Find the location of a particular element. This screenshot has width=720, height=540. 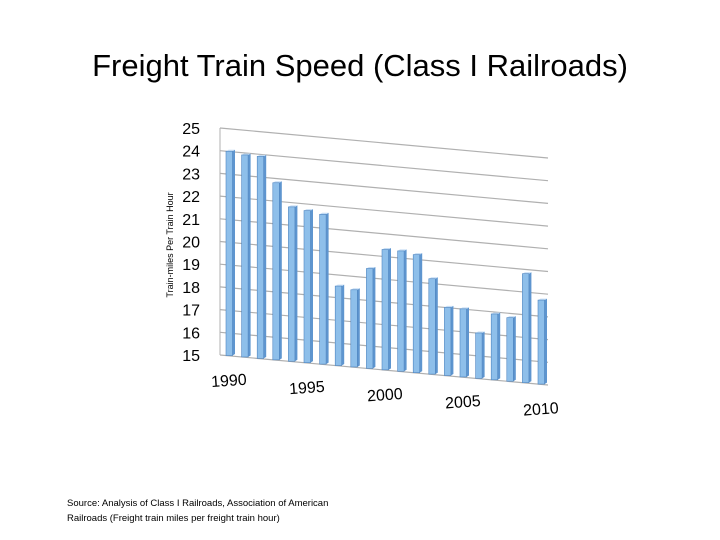

y-tick-label-0: 15 is located at coordinates (191, 356).